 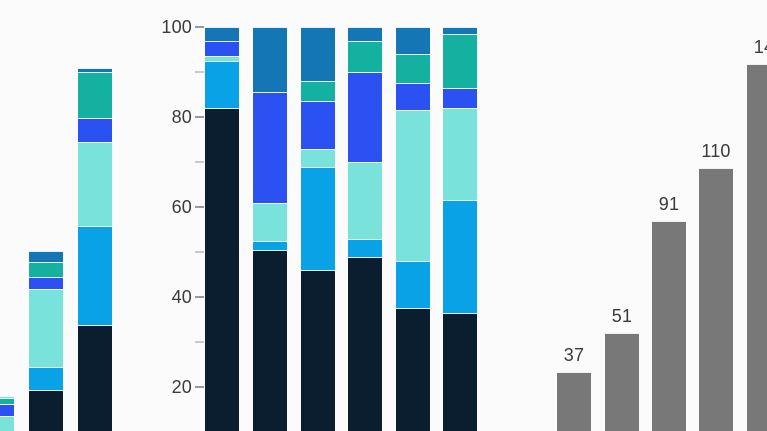 What do you see at coordinates (760, 46) in the screenshot?
I see `bar-value-label: 14` at bounding box center [760, 46].